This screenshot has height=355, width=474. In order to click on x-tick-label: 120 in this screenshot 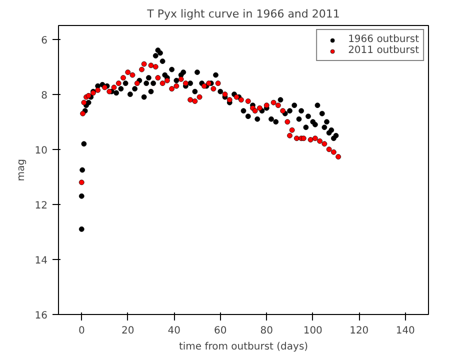, I will do `click(359, 331)`.